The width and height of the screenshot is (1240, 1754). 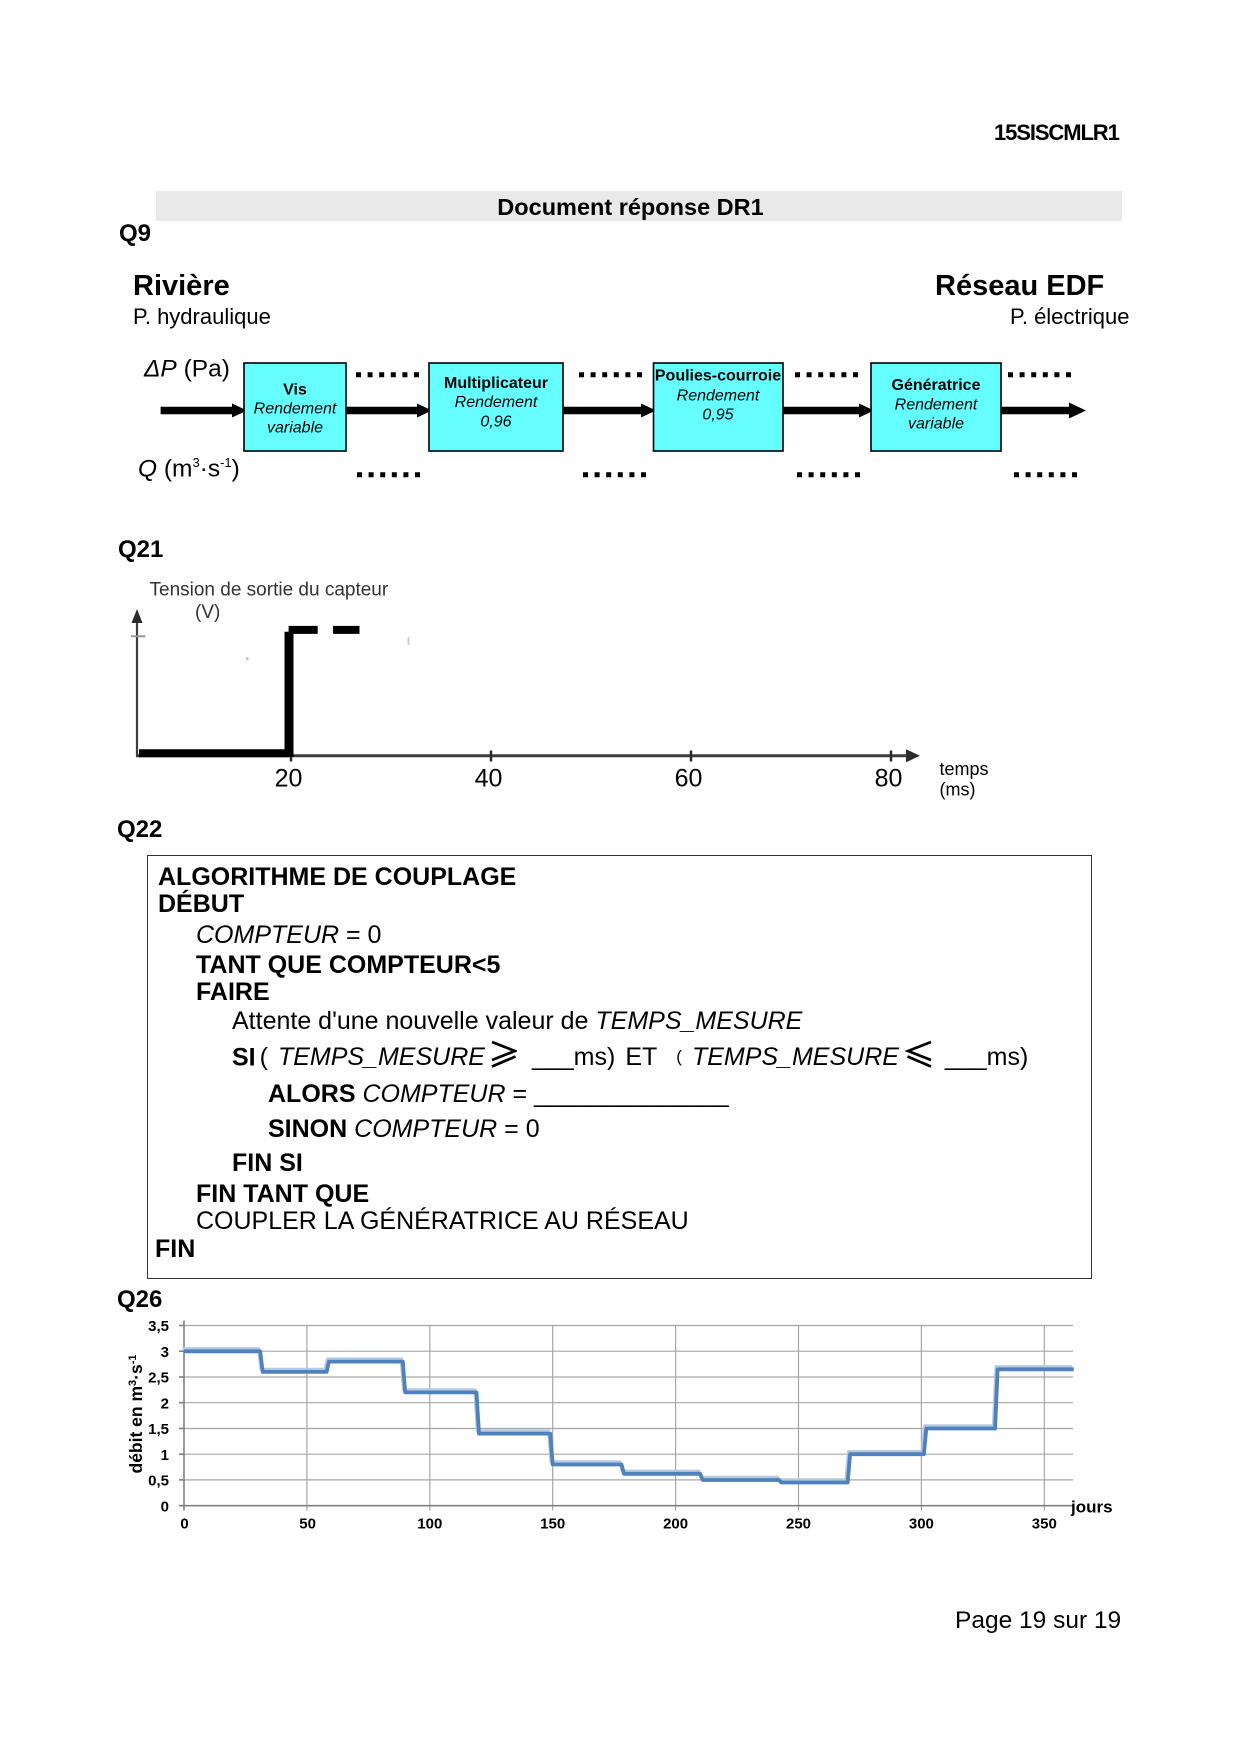 What do you see at coordinates (798, 1524) in the screenshot?
I see `svg-text: 250` at bounding box center [798, 1524].